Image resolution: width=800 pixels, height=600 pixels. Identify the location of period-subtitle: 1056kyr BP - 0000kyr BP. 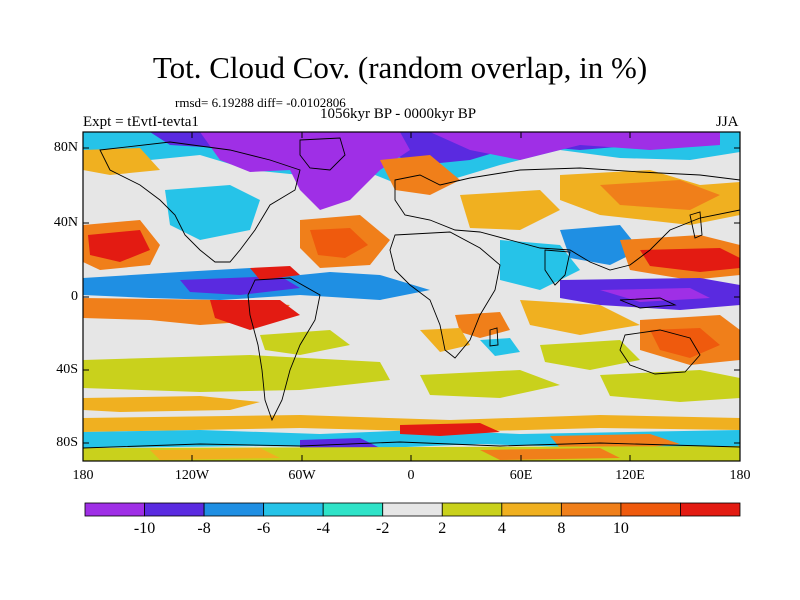
(398, 114).